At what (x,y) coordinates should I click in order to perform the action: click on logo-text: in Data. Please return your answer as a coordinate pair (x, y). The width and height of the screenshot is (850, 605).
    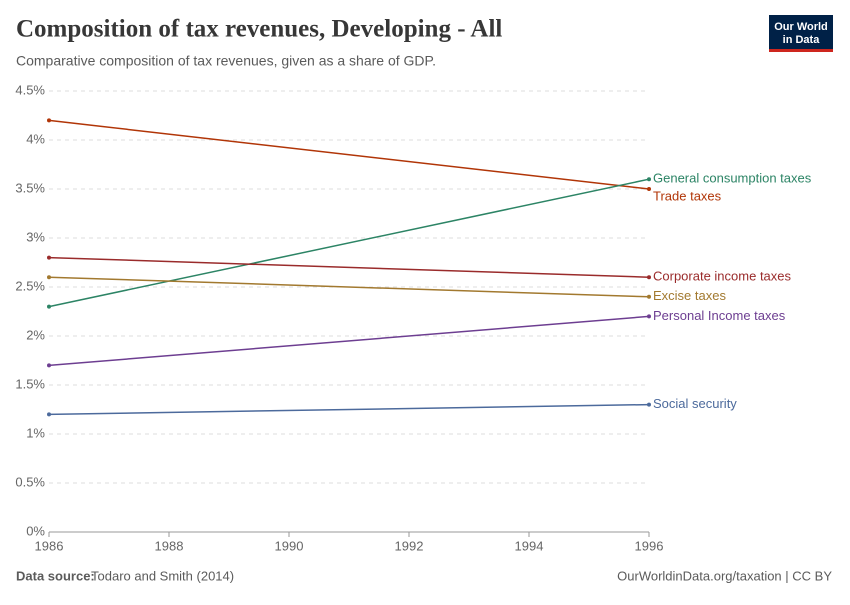
    Looking at the image, I should click on (802, 40).